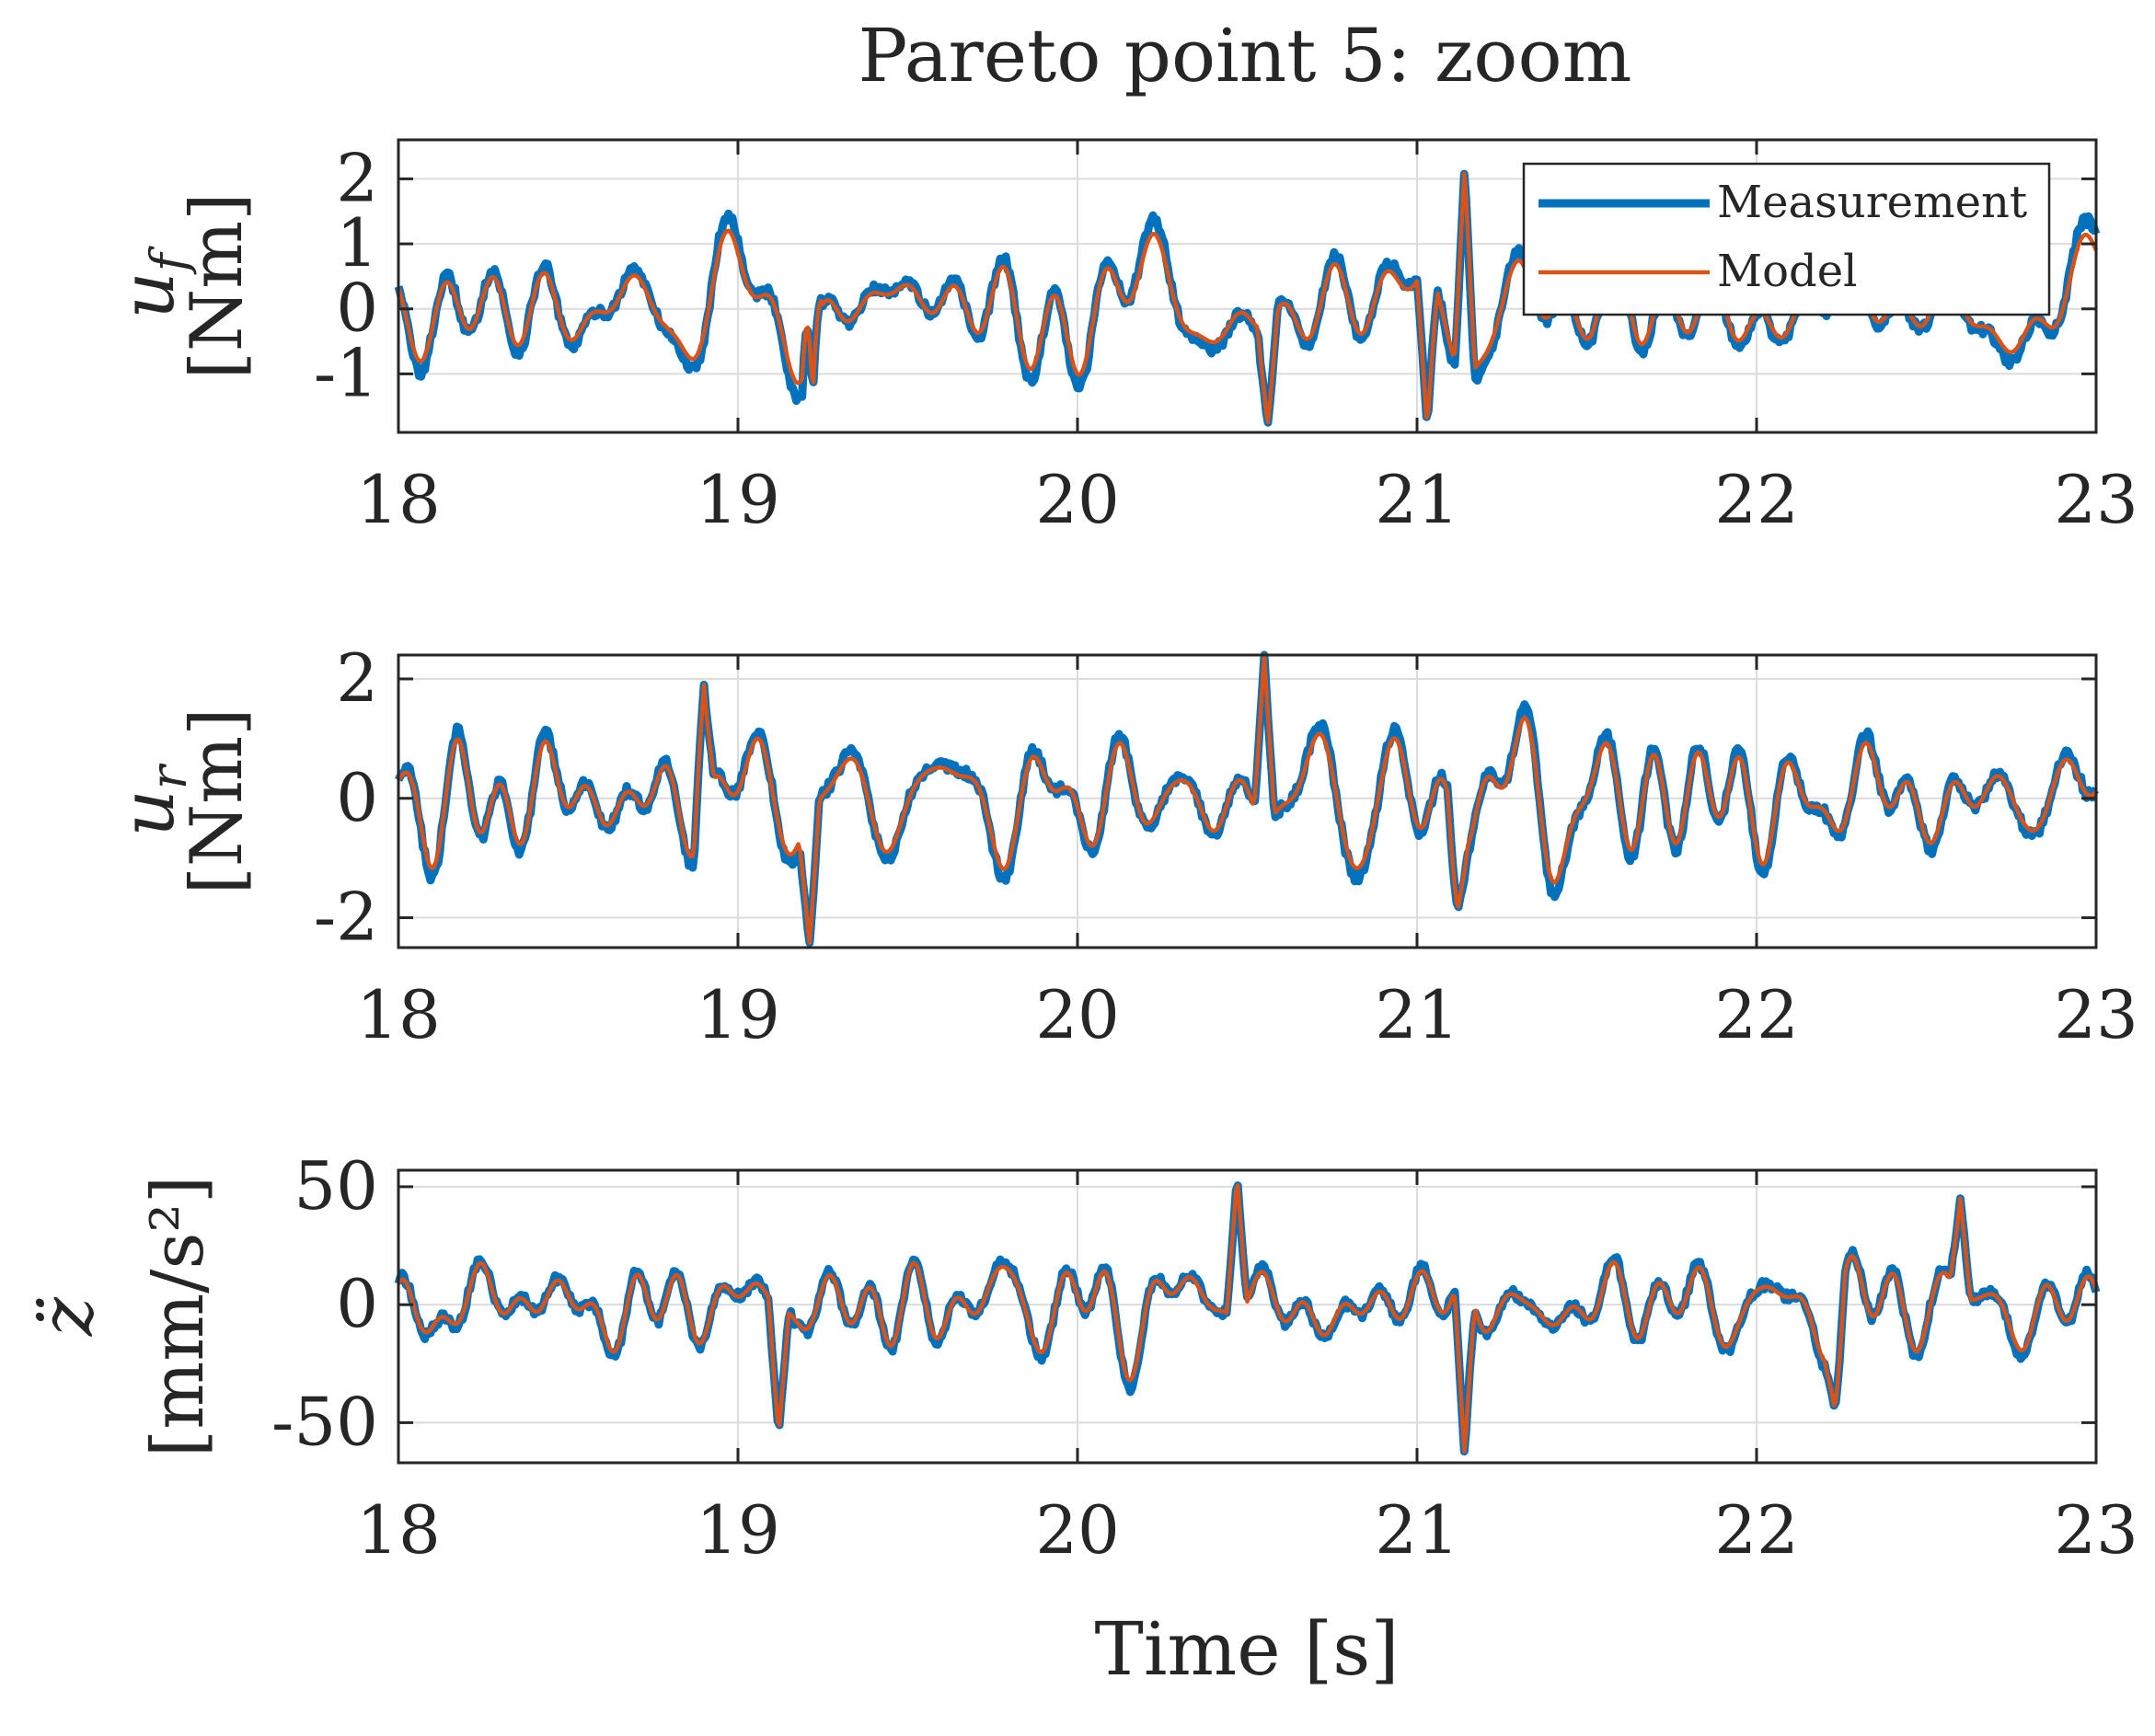 The height and width of the screenshot is (1736, 2155). Describe the element at coordinates (217, 800) in the screenshot. I see `ylabel-unit-ur: [Nm]` at that location.